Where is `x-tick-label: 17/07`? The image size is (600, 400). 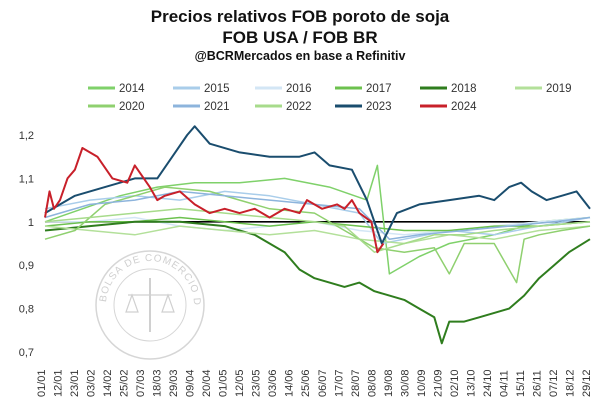 x-tick-label: 17/07 is located at coordinates (339, 383).